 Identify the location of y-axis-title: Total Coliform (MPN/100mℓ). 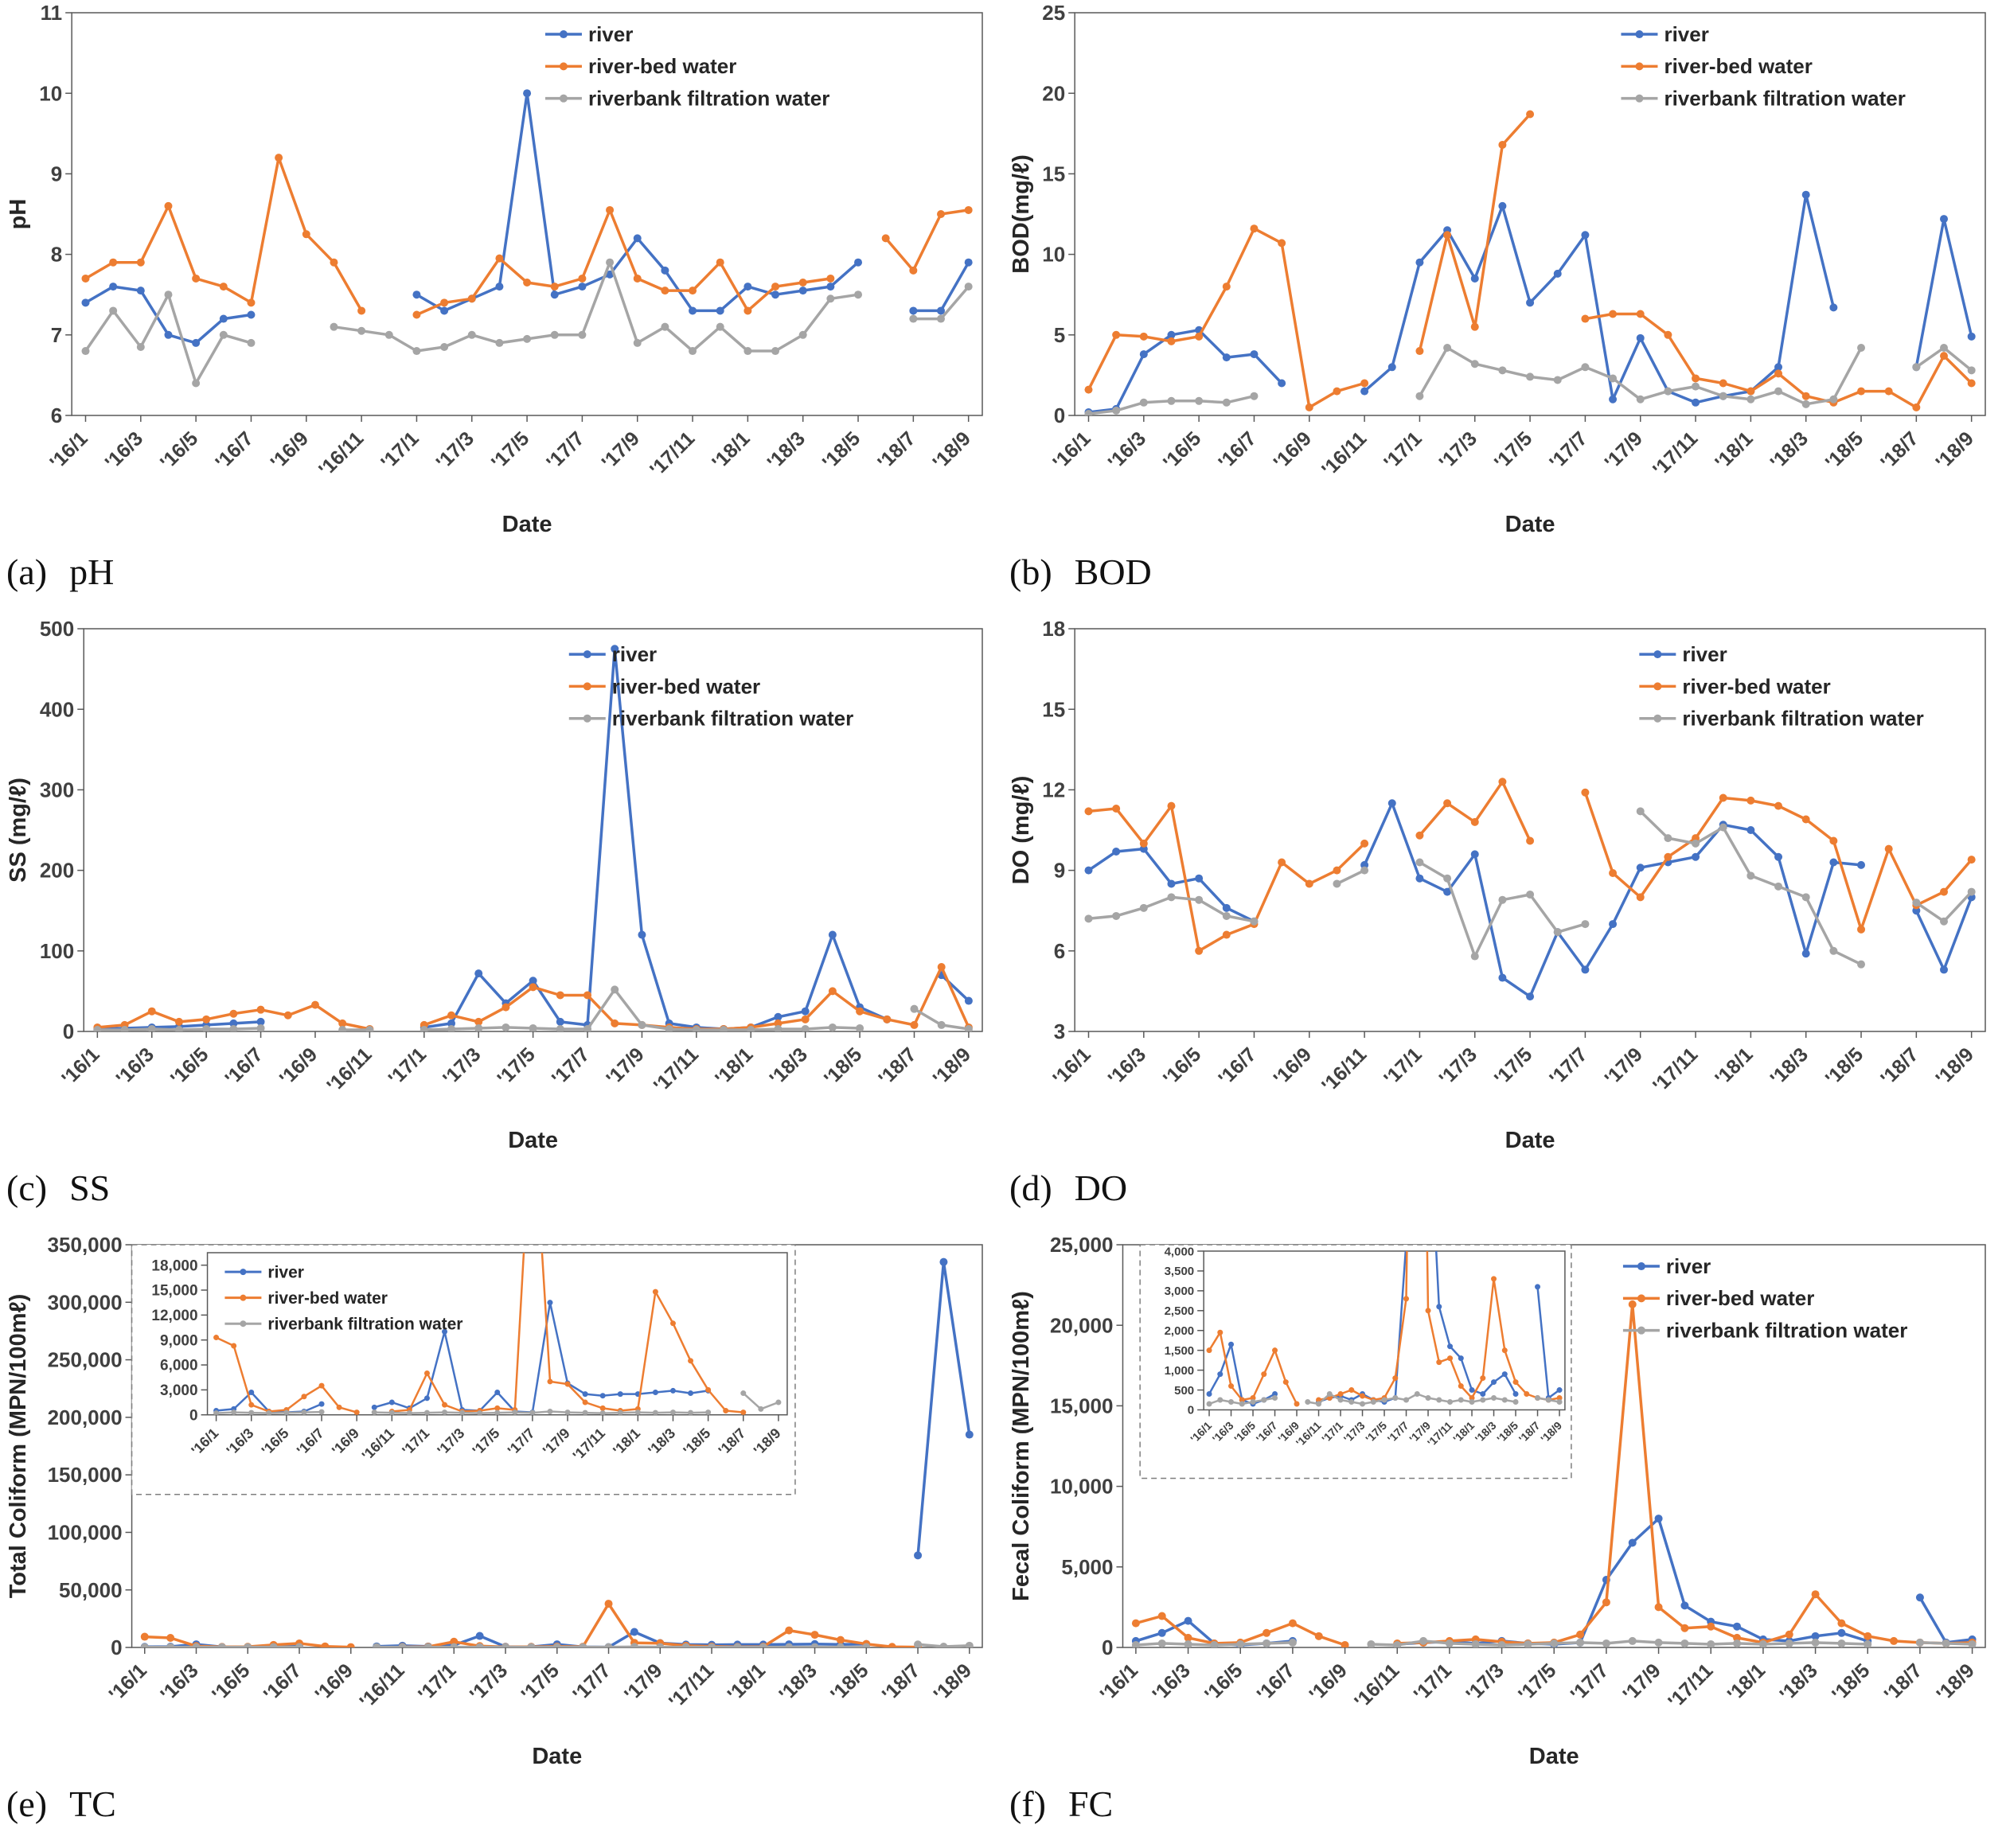
(18, 1447).